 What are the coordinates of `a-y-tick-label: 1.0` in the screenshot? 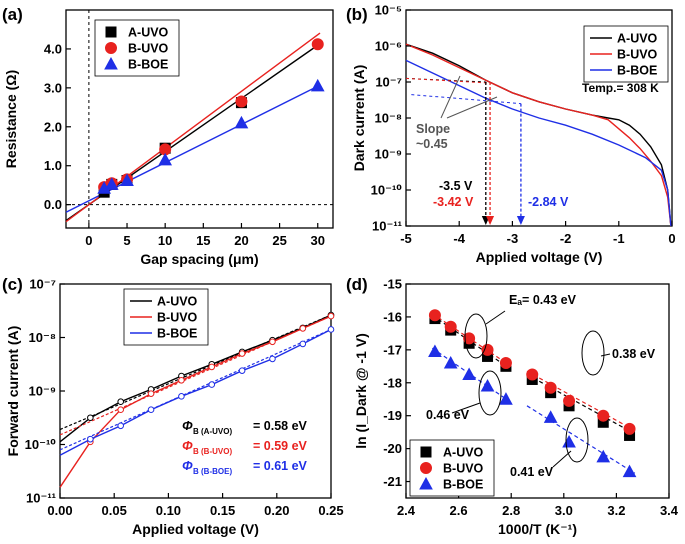 It's located at (53, 165).